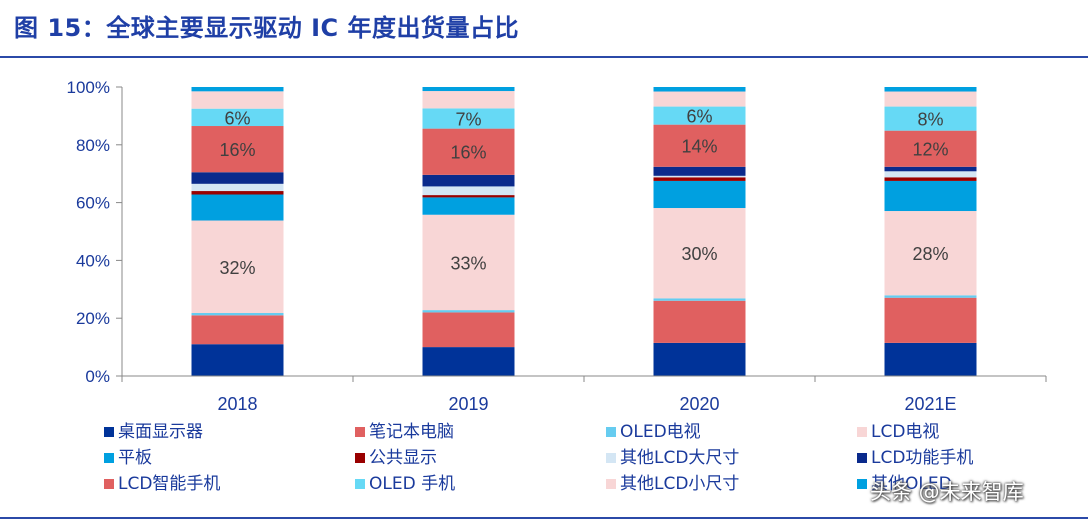 The image size is (1088, 525). I want to click on x-axis: 2018 2019 2020 2021E, so click(584, 394).